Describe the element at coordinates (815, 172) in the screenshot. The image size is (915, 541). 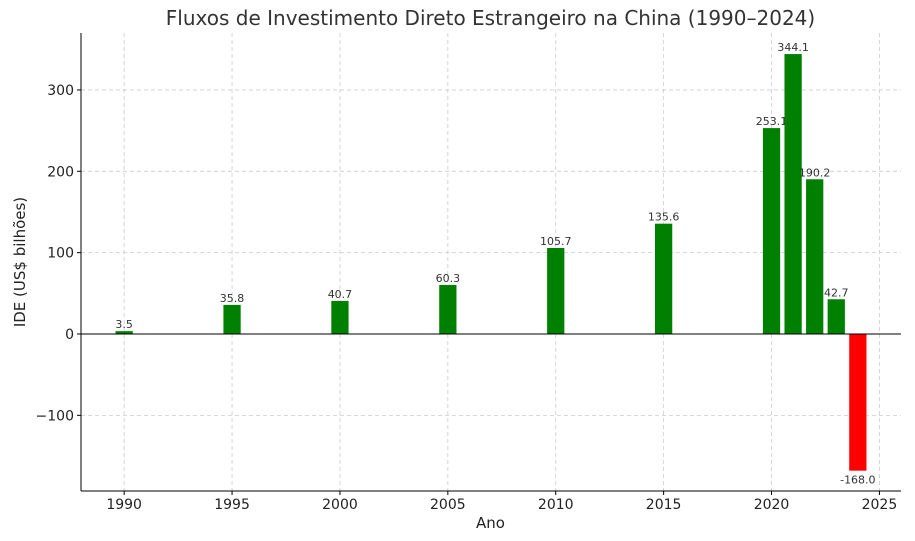
I see `data-label: 190.2` at that location.